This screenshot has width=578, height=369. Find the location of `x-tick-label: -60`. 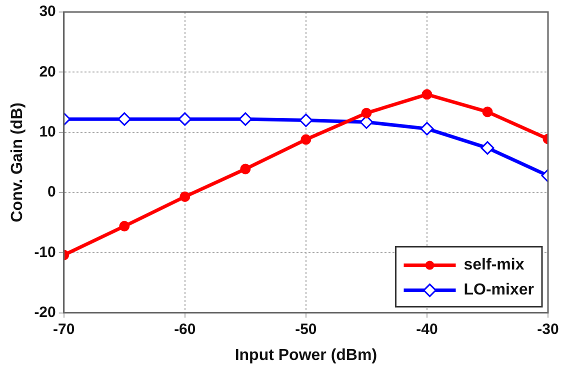

x-tick-label: -60 is located at coordinates (185, 329).